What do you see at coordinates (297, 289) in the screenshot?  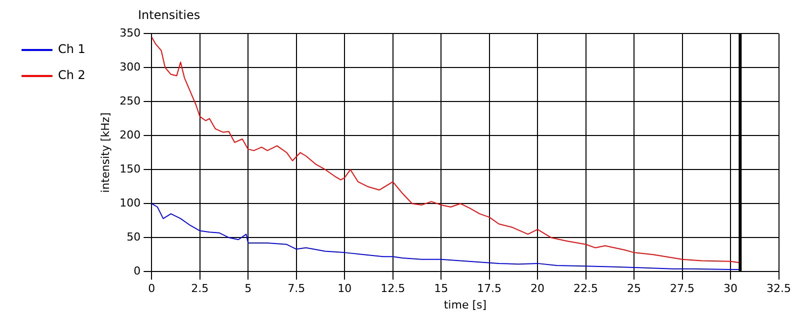 I see `x-tick-label: 7.5` at bounding box center [297, 289].